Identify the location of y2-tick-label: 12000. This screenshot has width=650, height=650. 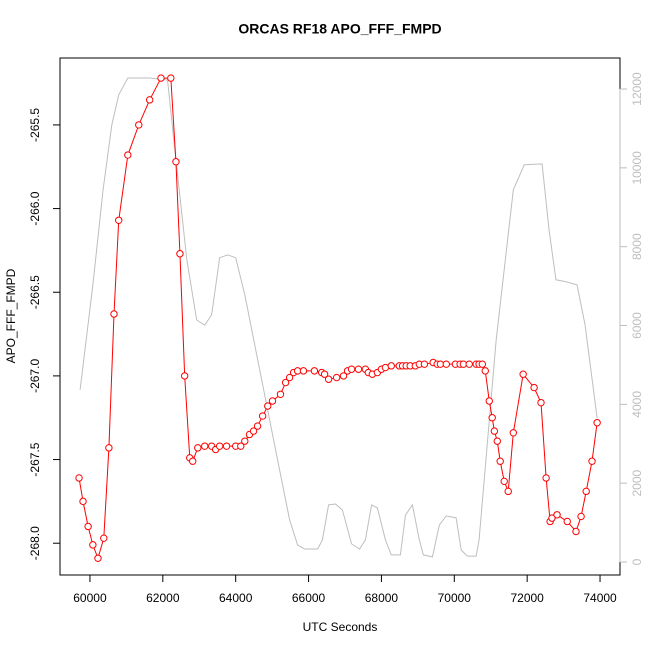
(637, 89).